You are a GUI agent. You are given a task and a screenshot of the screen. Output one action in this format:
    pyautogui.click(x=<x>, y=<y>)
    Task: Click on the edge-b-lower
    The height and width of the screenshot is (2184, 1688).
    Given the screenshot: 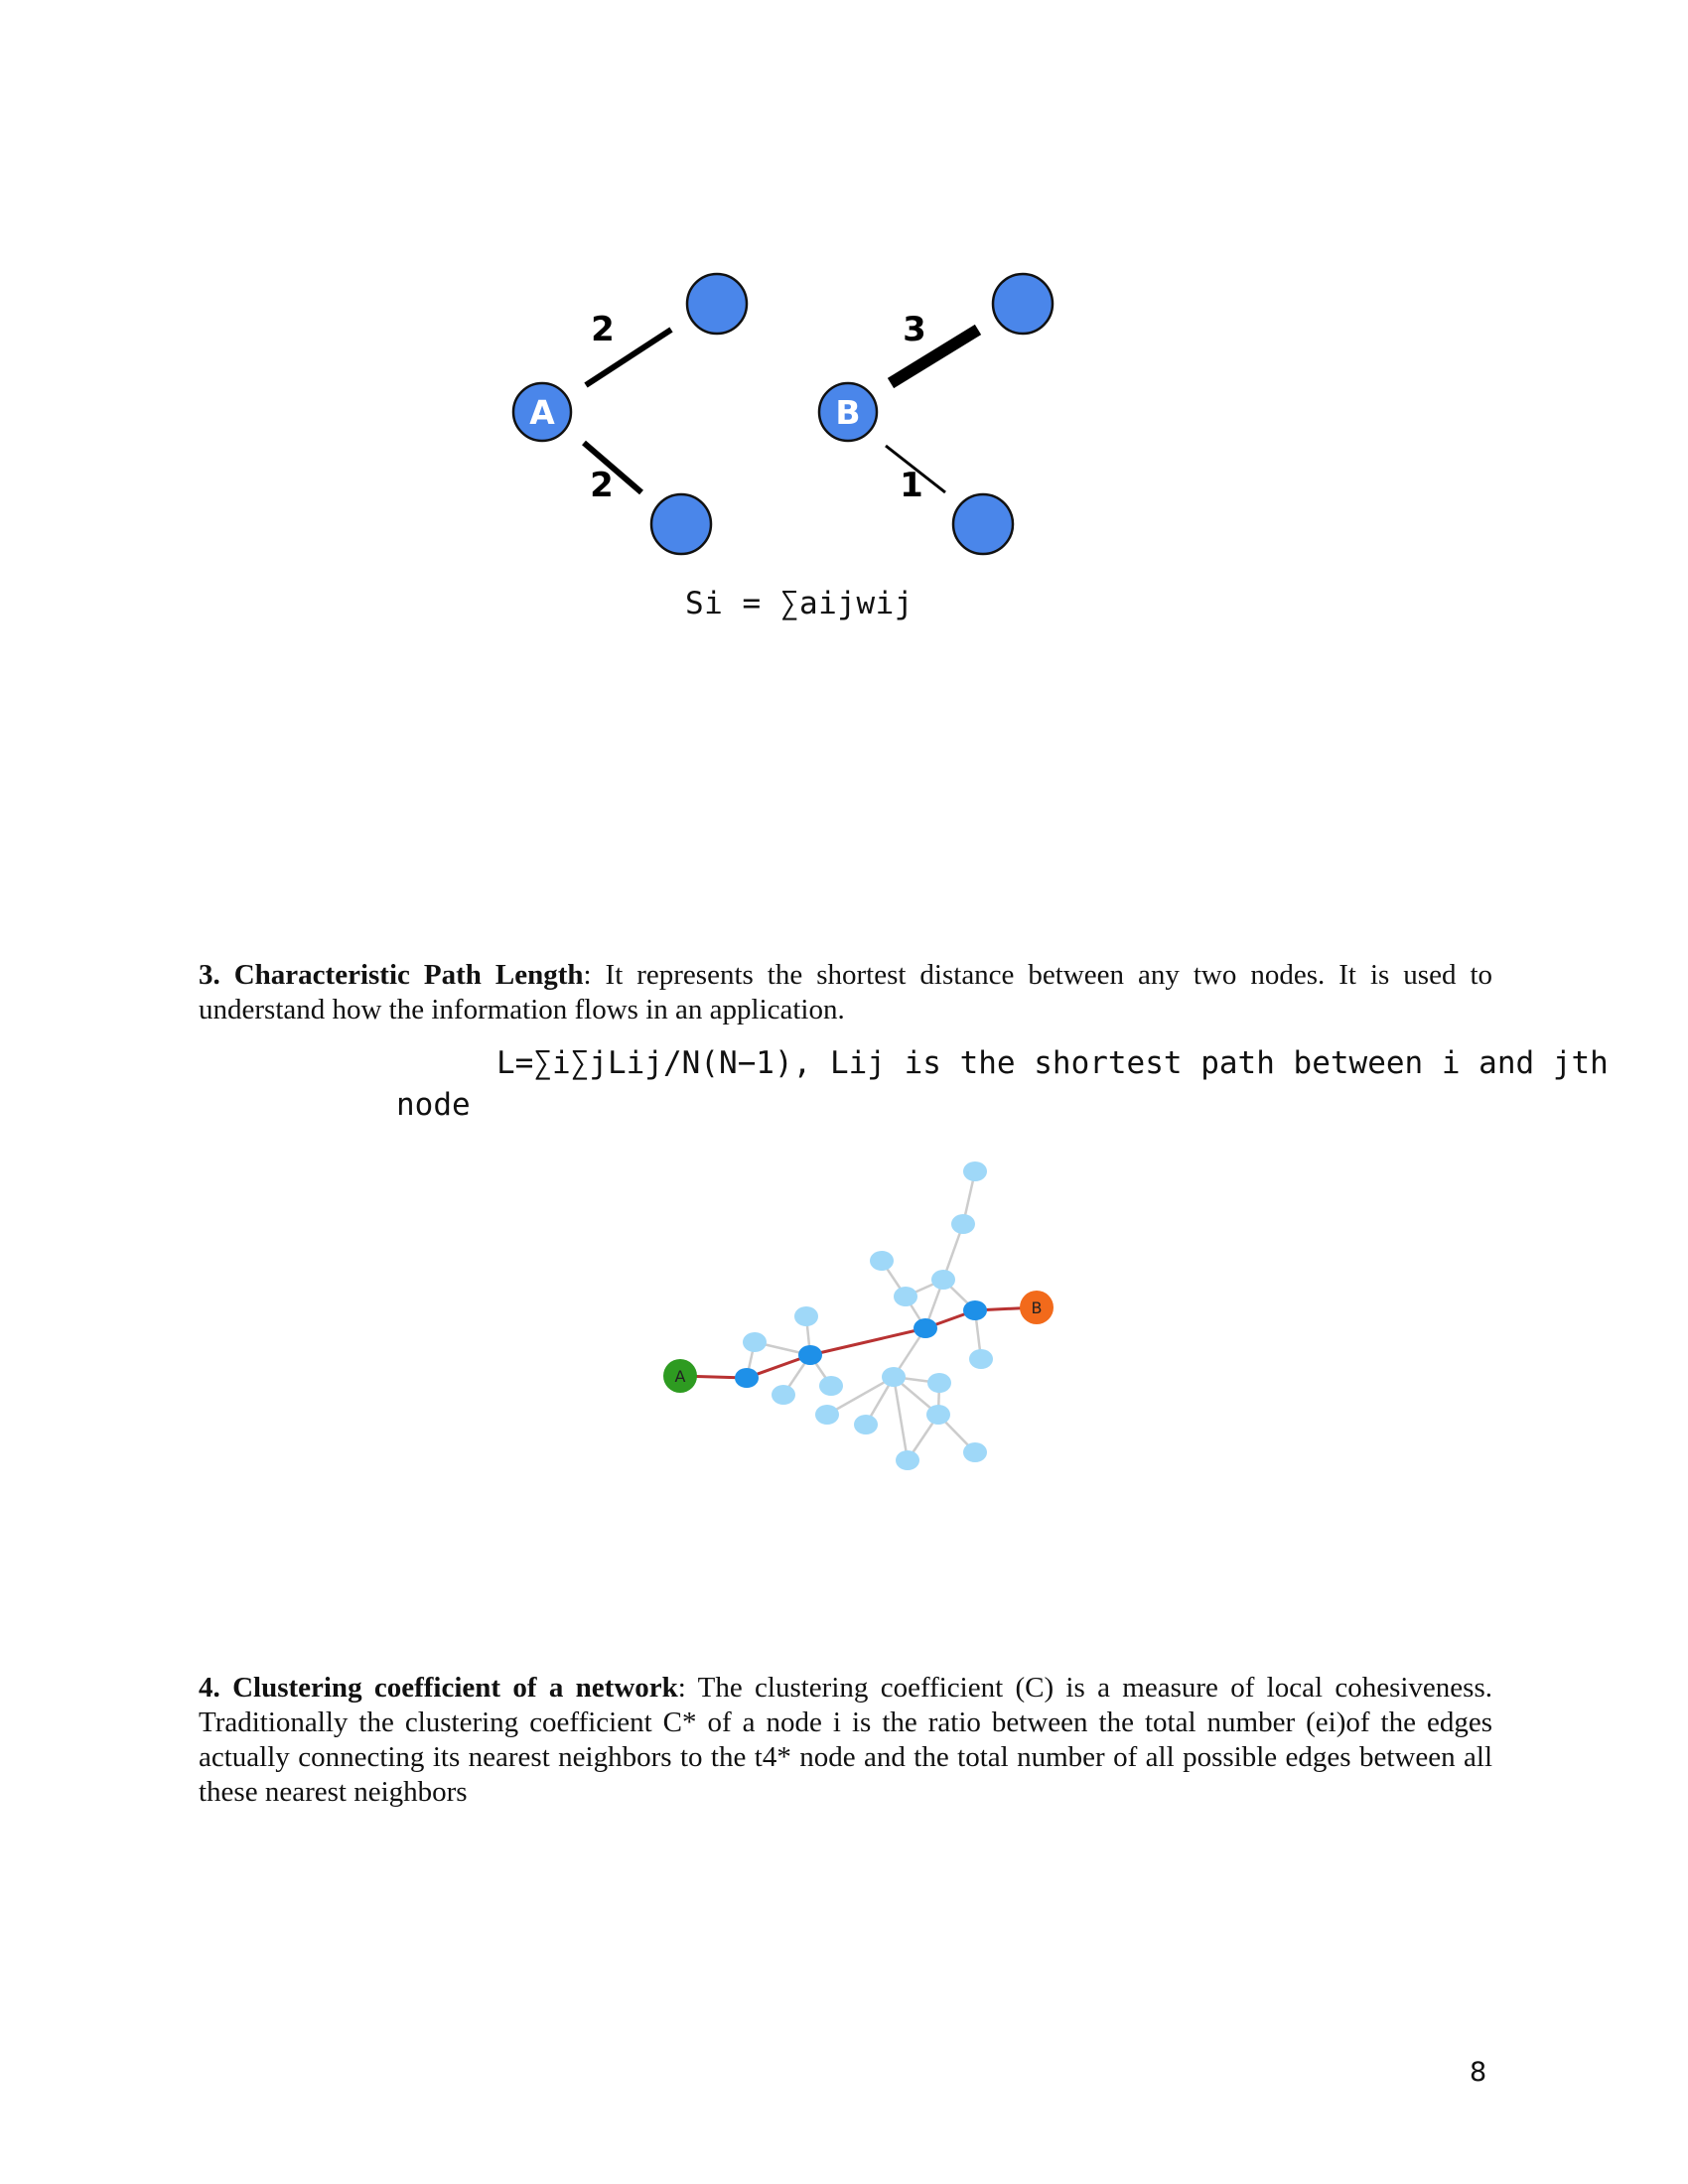 What is the action you would take?
    pyautogui.click(x=915, y=469)
    